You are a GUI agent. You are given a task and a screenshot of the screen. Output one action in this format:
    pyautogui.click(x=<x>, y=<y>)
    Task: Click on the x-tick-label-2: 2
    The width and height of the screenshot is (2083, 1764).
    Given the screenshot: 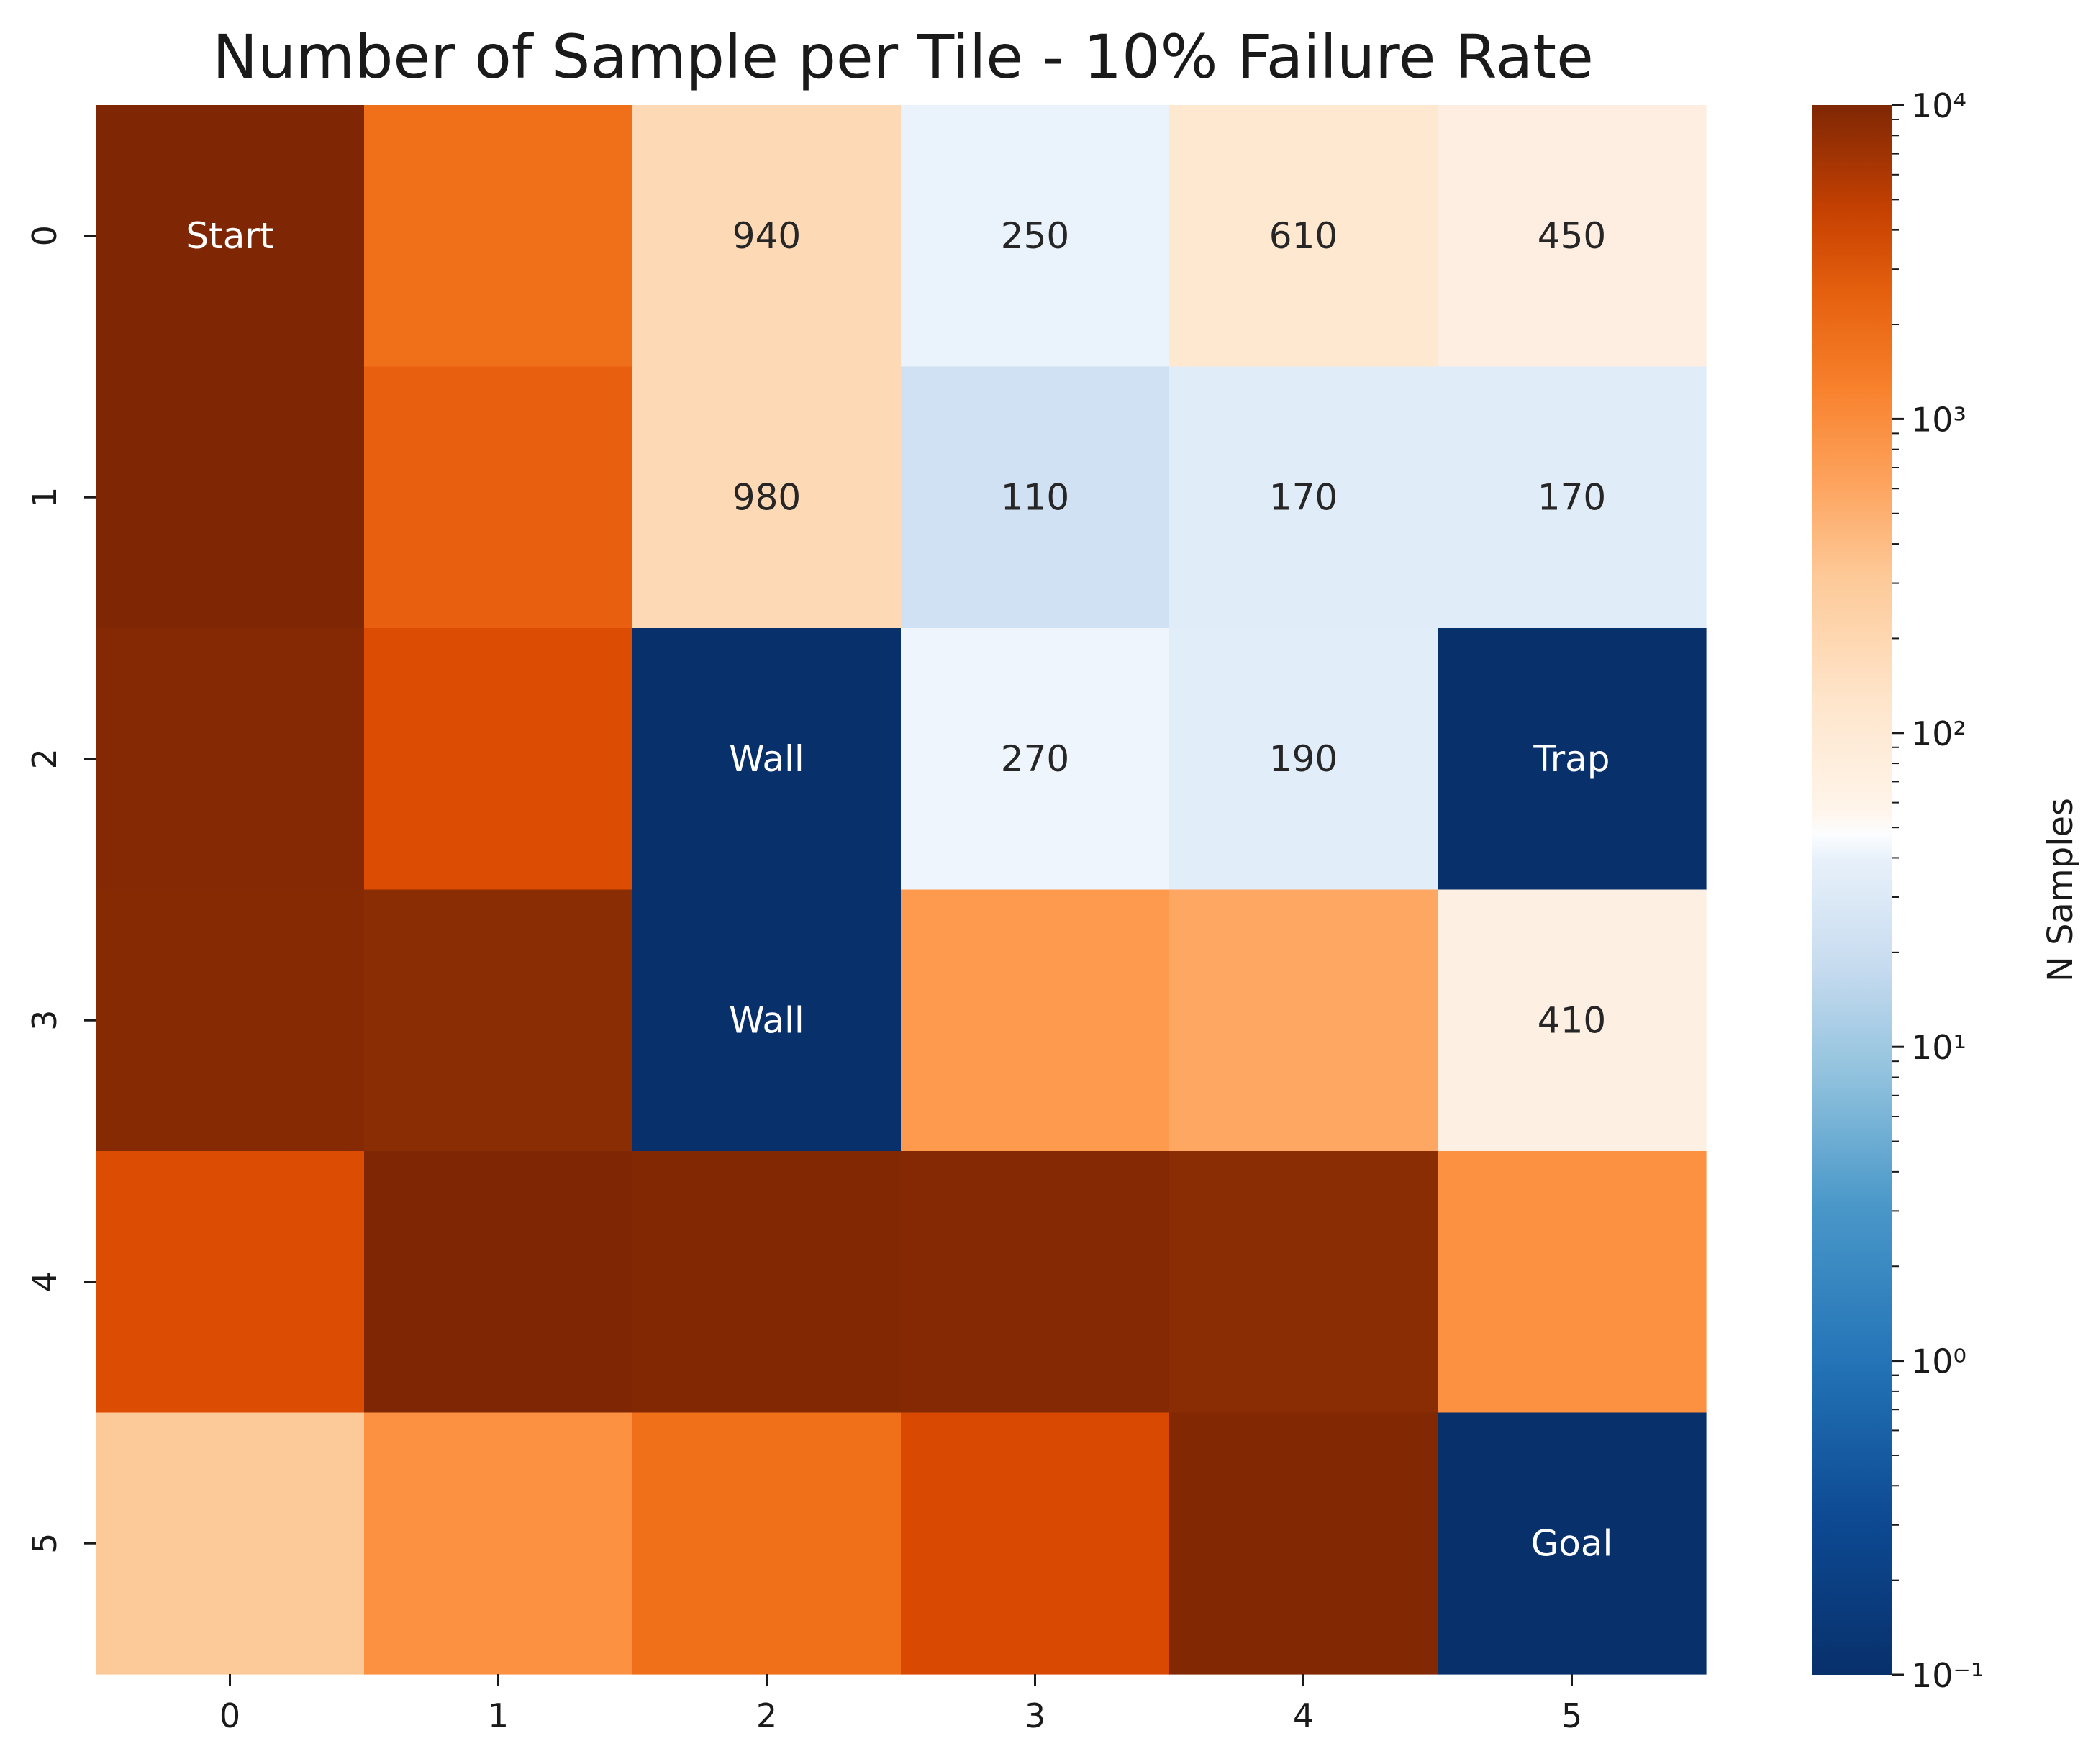 What is the action you would take?
    pyautogui.click(x=766, y=1715)
    